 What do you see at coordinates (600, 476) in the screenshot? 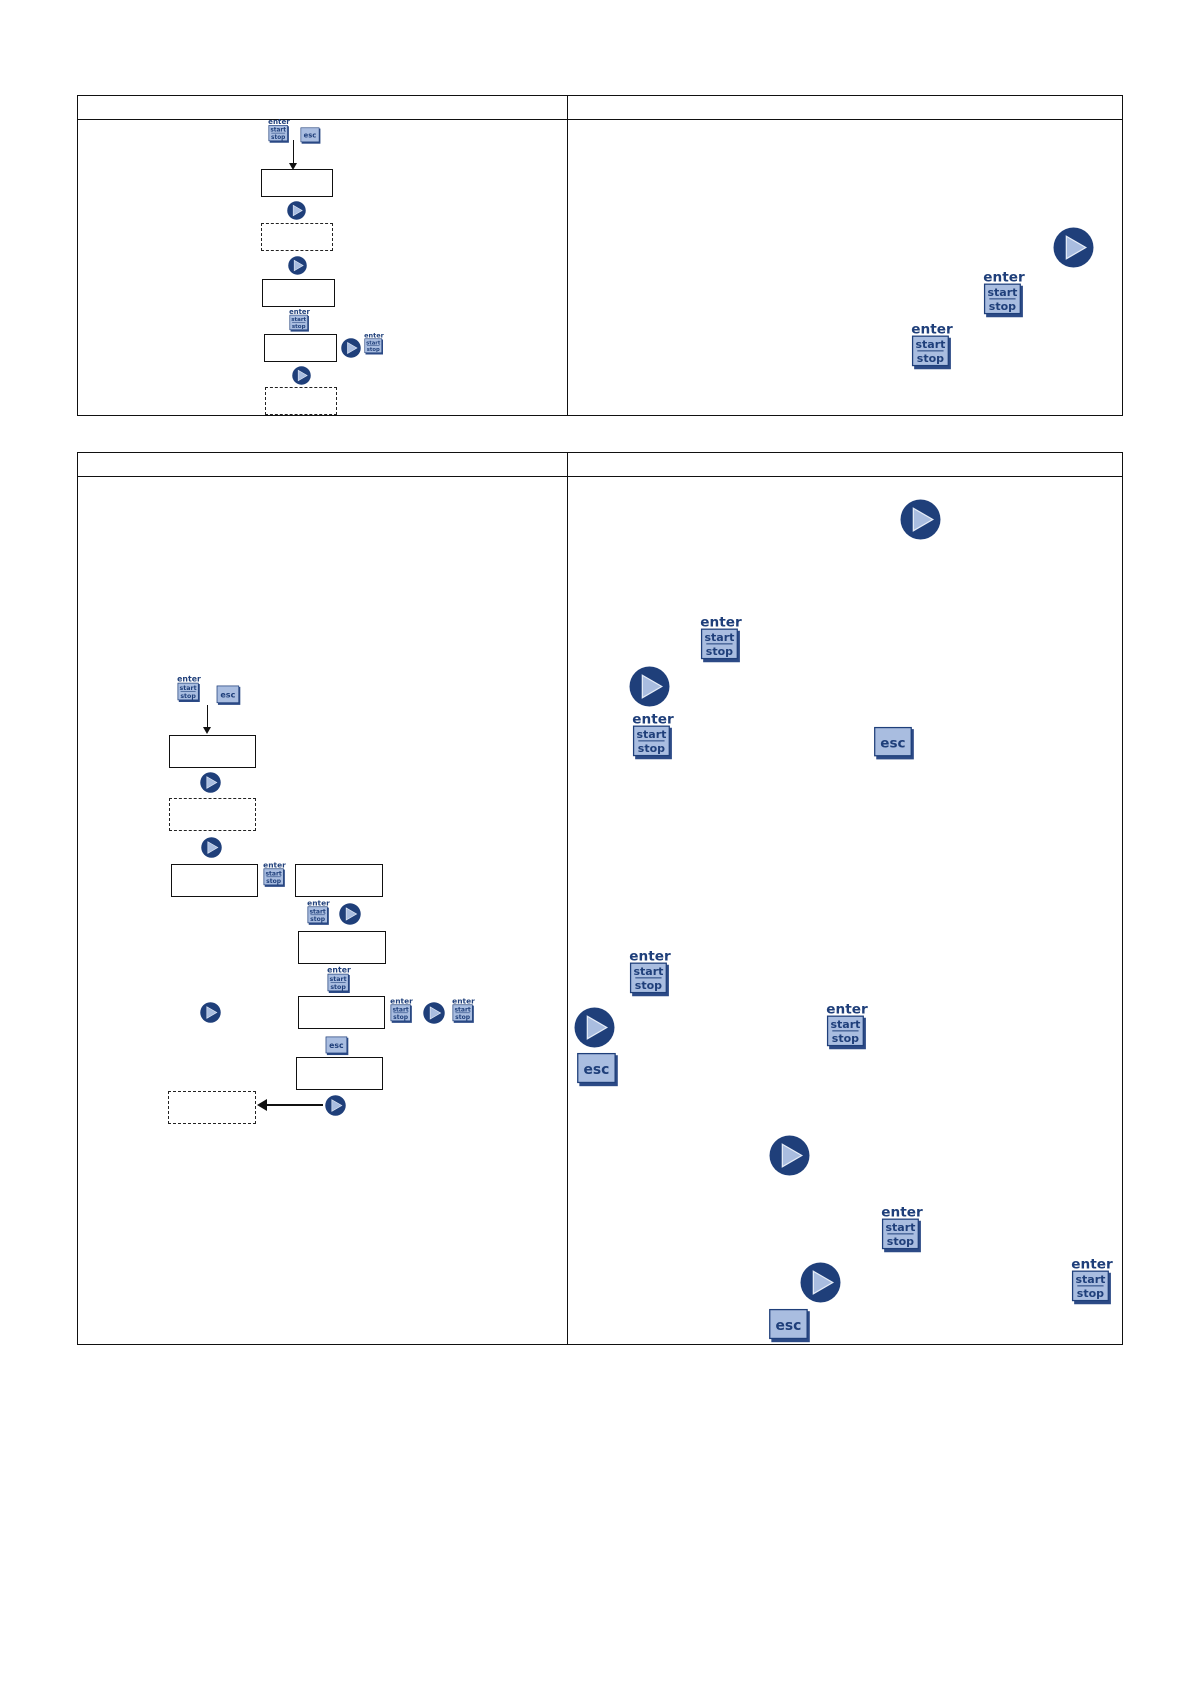
I see `table-2-header-row` at bounding box center [600, 476].